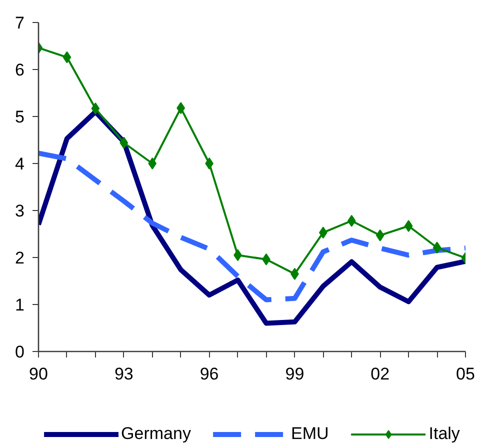 The width and height of the screenshot is (478, 448). What do you see at coordinates (20, 352) in the screenshot?
I see `y-tick-label: 0` at bounding box center [20, 352].